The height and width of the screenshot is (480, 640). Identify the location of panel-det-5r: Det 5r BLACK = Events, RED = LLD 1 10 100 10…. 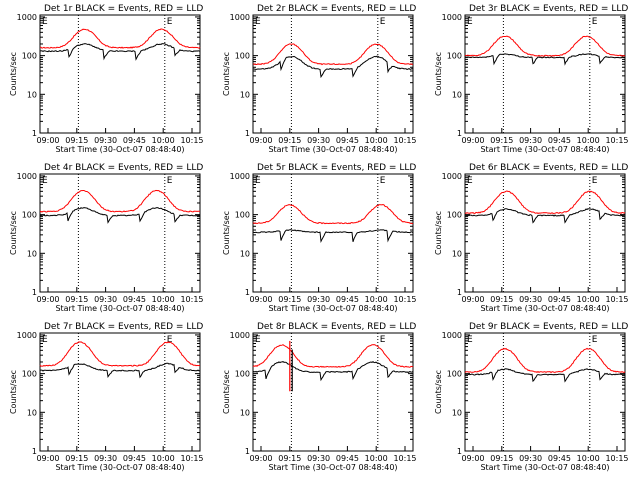
(319, 238).